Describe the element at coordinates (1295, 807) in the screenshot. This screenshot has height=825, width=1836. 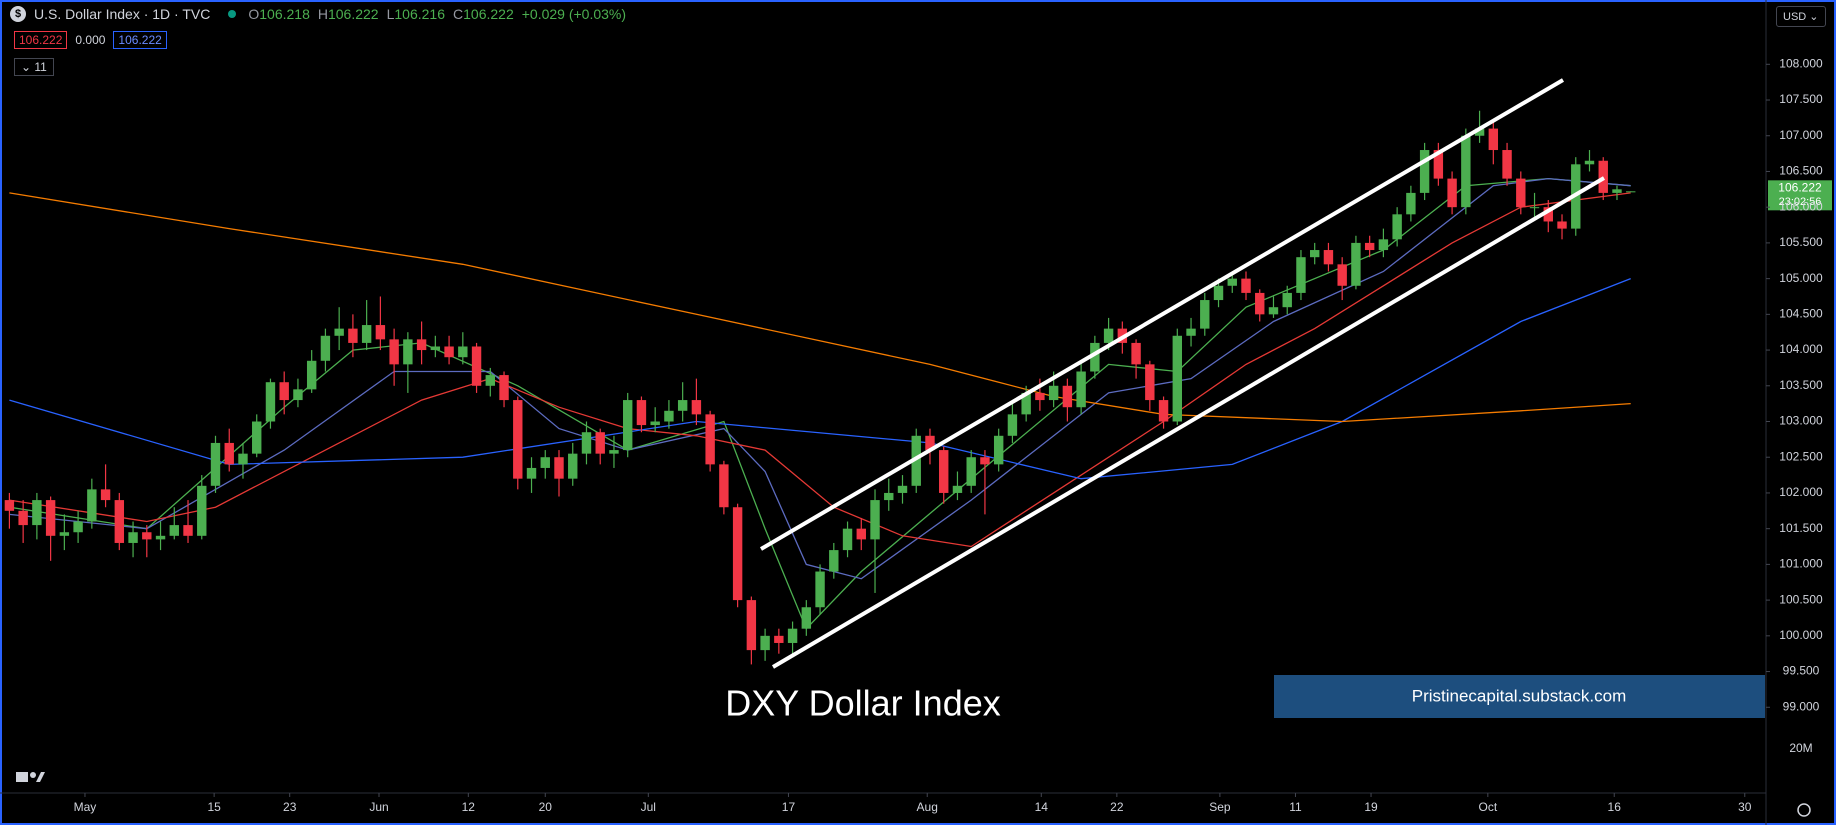
I see `x-tick-label: 11` at that location.